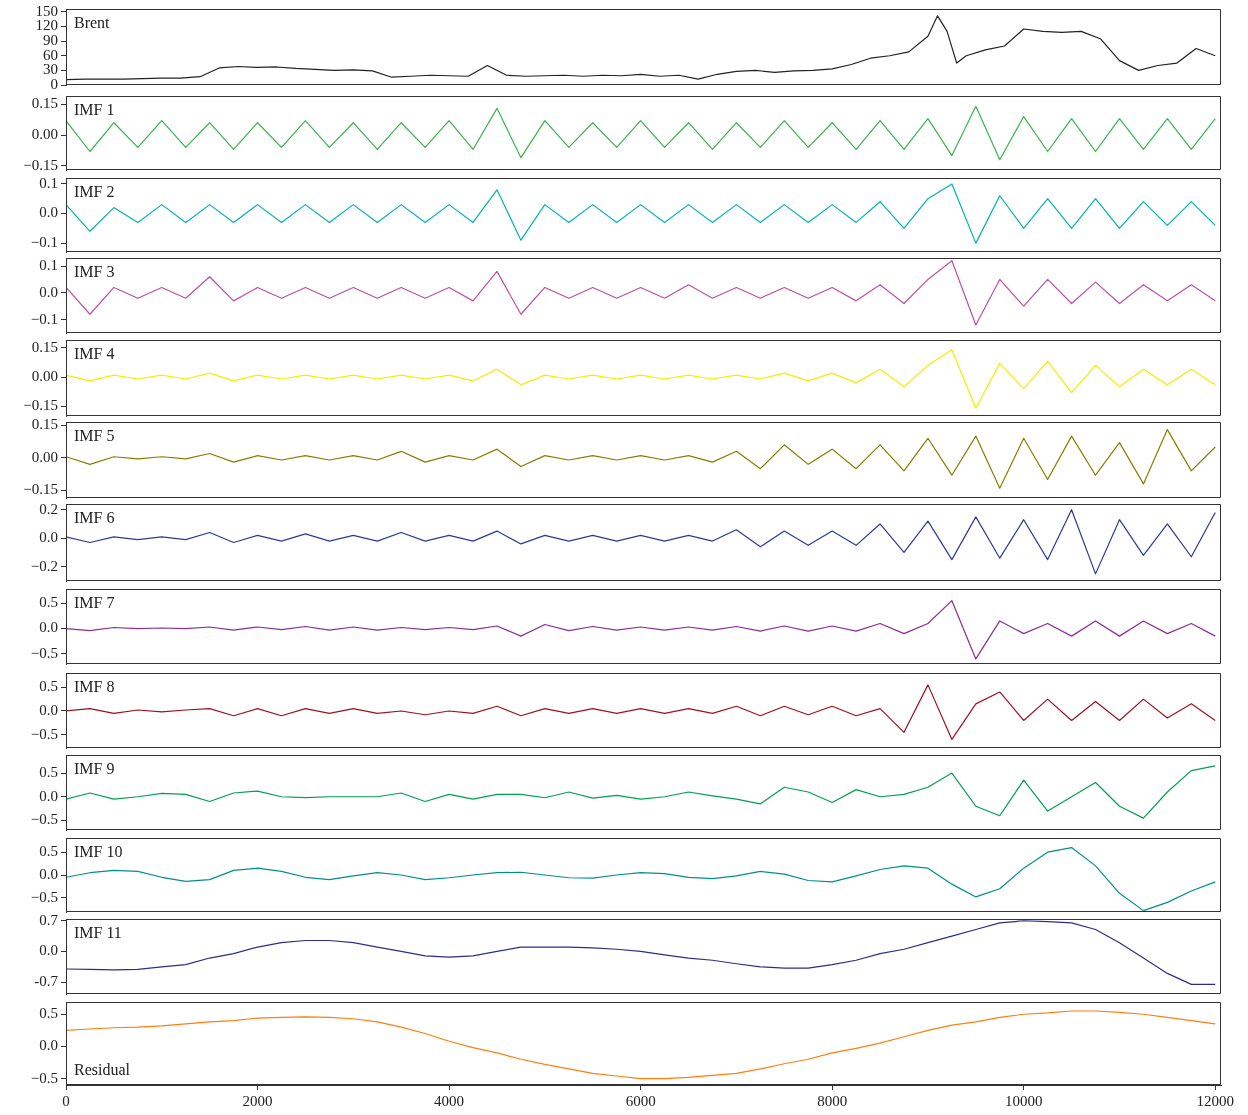 Image resolution: width=1248 pixels, height=1115 pixels. What do you see at coordinates (640, 1100) in the screenshot?
I see `x-tick-label: 6000` at bounding box center [640, 1100].